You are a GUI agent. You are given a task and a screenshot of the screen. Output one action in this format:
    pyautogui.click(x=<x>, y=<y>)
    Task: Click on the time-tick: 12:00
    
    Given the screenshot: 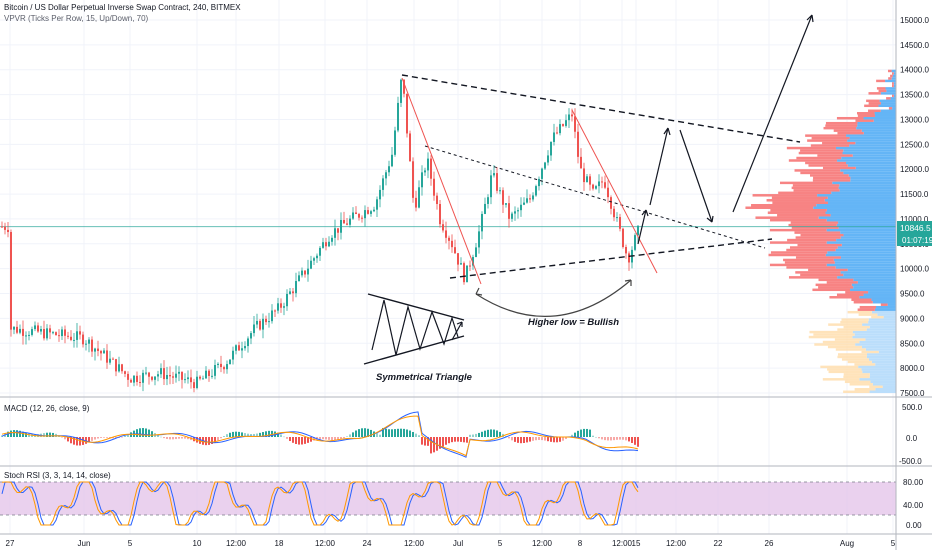 What is the action you would take?
    pyautogui.click(x=236, y=543)
    